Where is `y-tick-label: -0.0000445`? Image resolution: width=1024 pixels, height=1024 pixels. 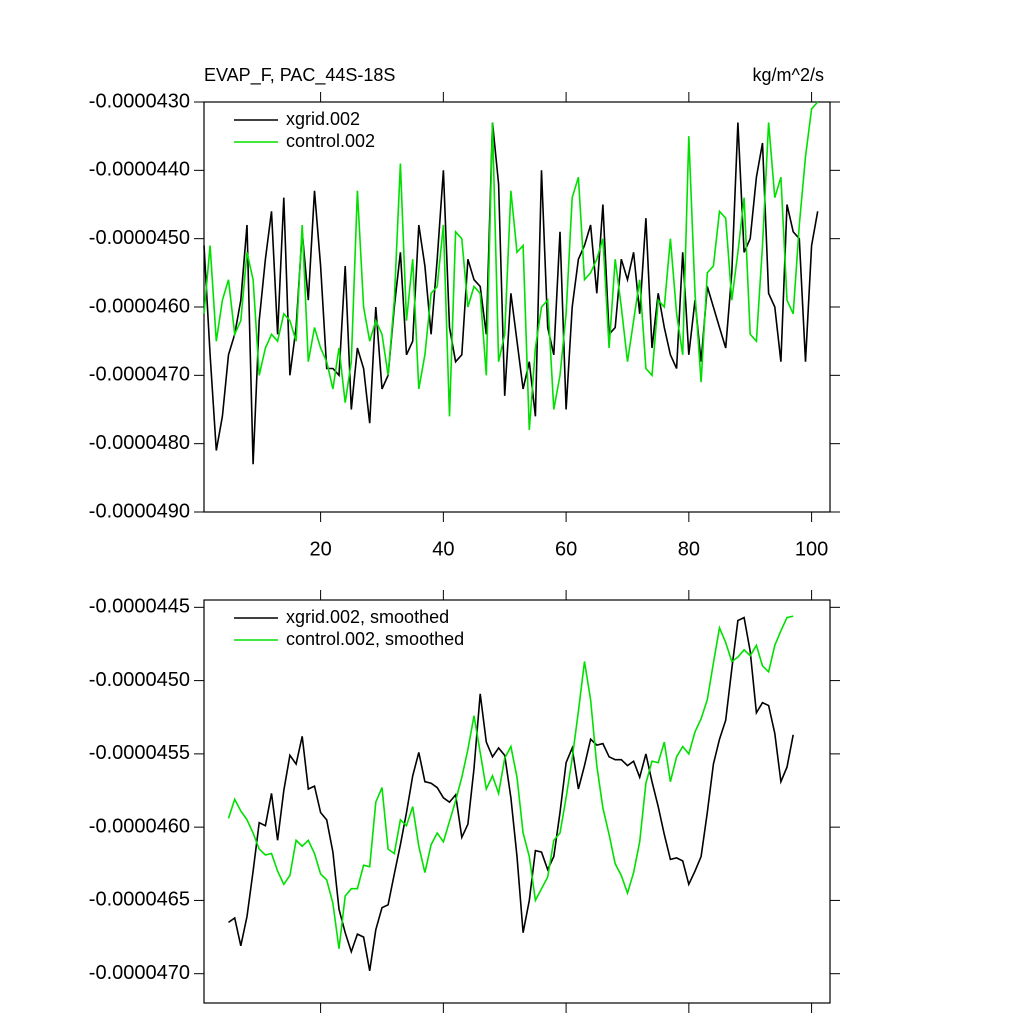
y-tick-label: -0.0000445 is located at coordinates (139, 607).